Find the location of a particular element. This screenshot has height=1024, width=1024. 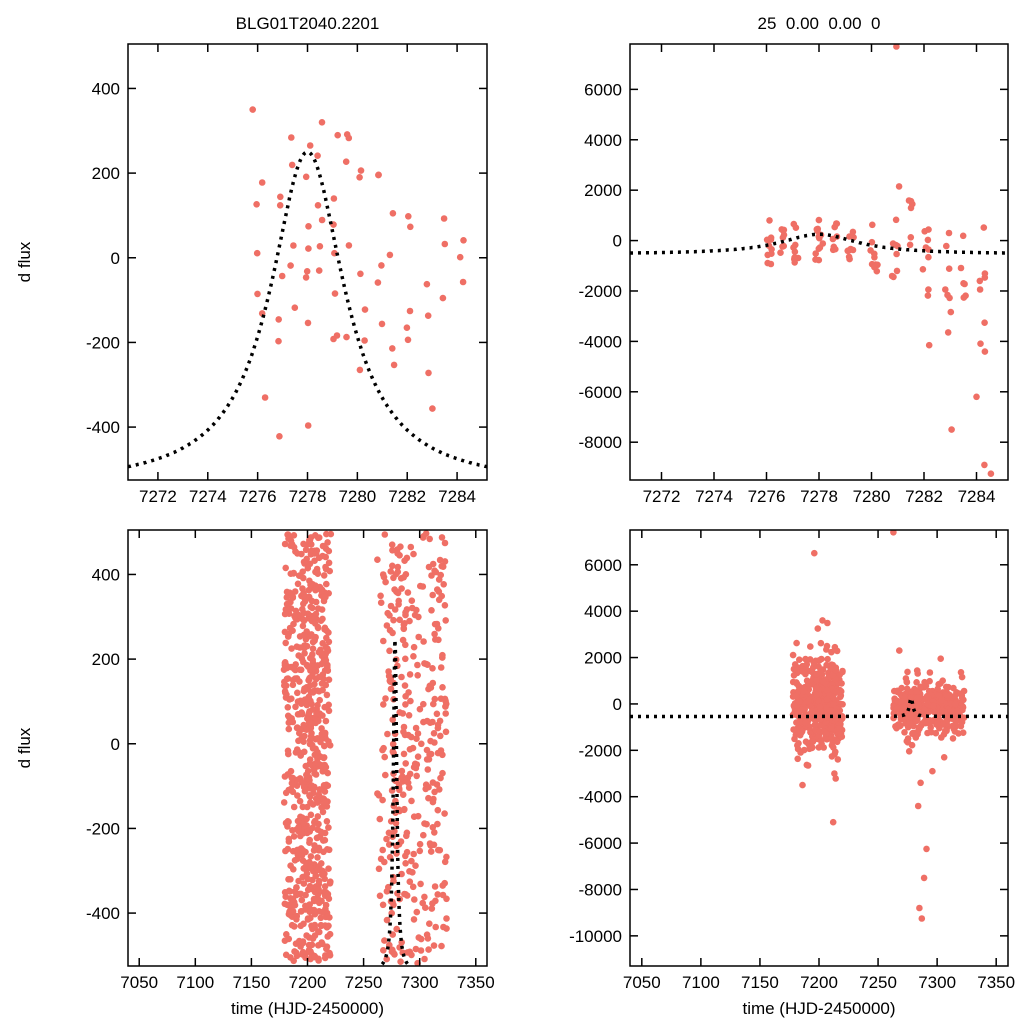

plot-area-bottom-left is located at coordinates (365, 748).